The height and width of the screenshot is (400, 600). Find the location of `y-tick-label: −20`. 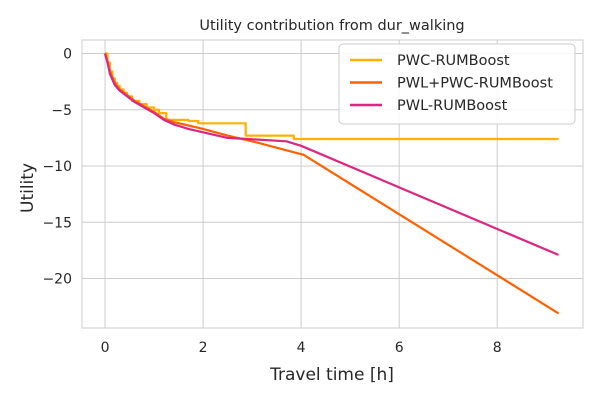

y-tick-label: −20 is located at coordinates (57, 280).